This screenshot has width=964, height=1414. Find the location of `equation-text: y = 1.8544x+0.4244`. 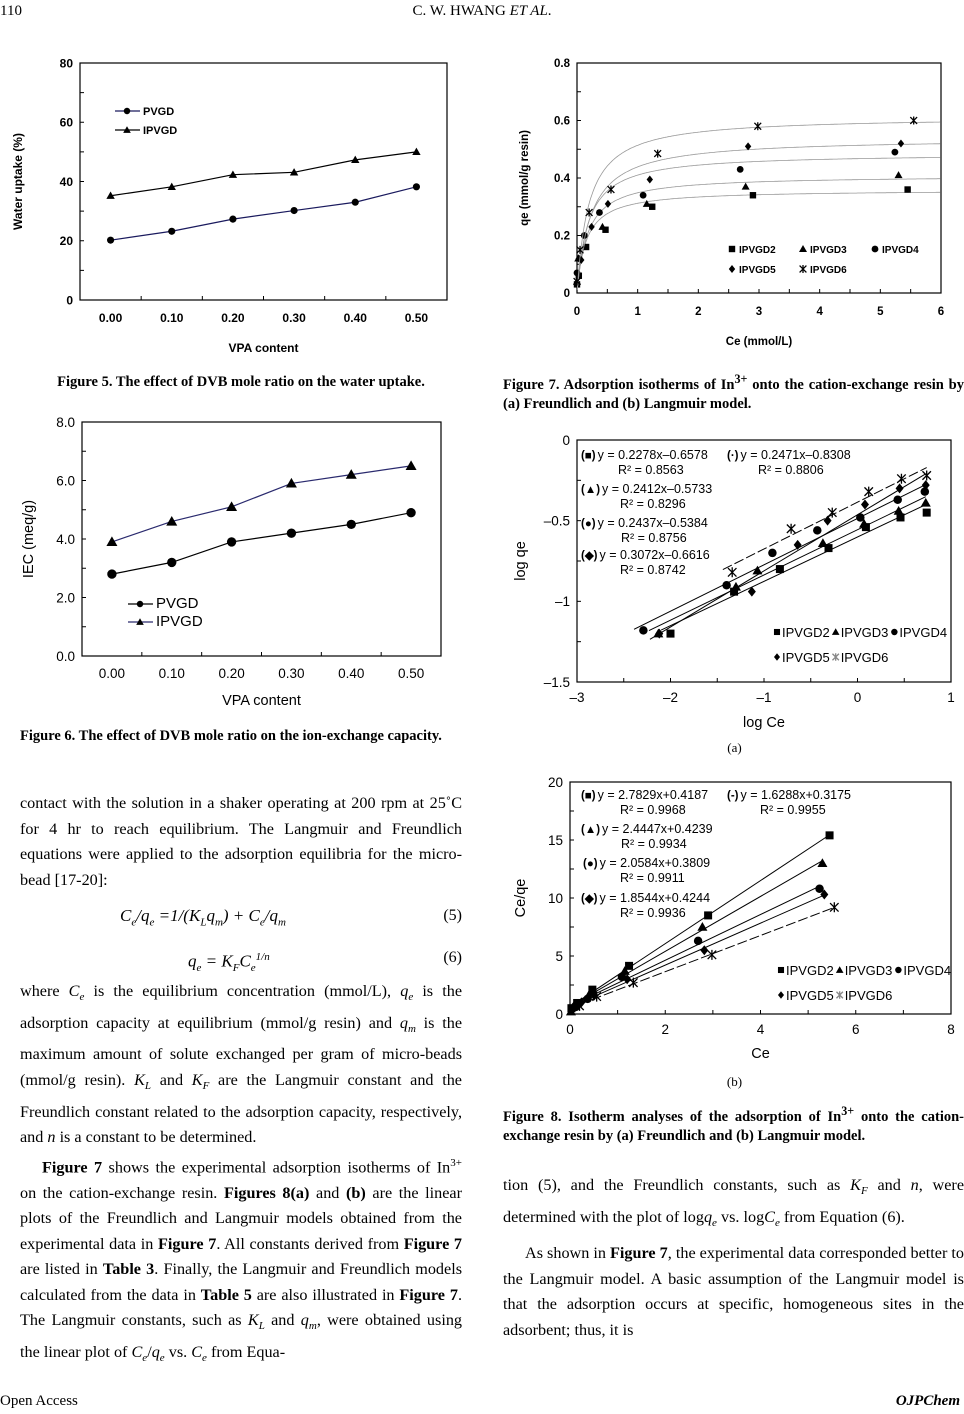

equation-text: y = 1.8544x+0.4244 is located at coordinates (655, 898).